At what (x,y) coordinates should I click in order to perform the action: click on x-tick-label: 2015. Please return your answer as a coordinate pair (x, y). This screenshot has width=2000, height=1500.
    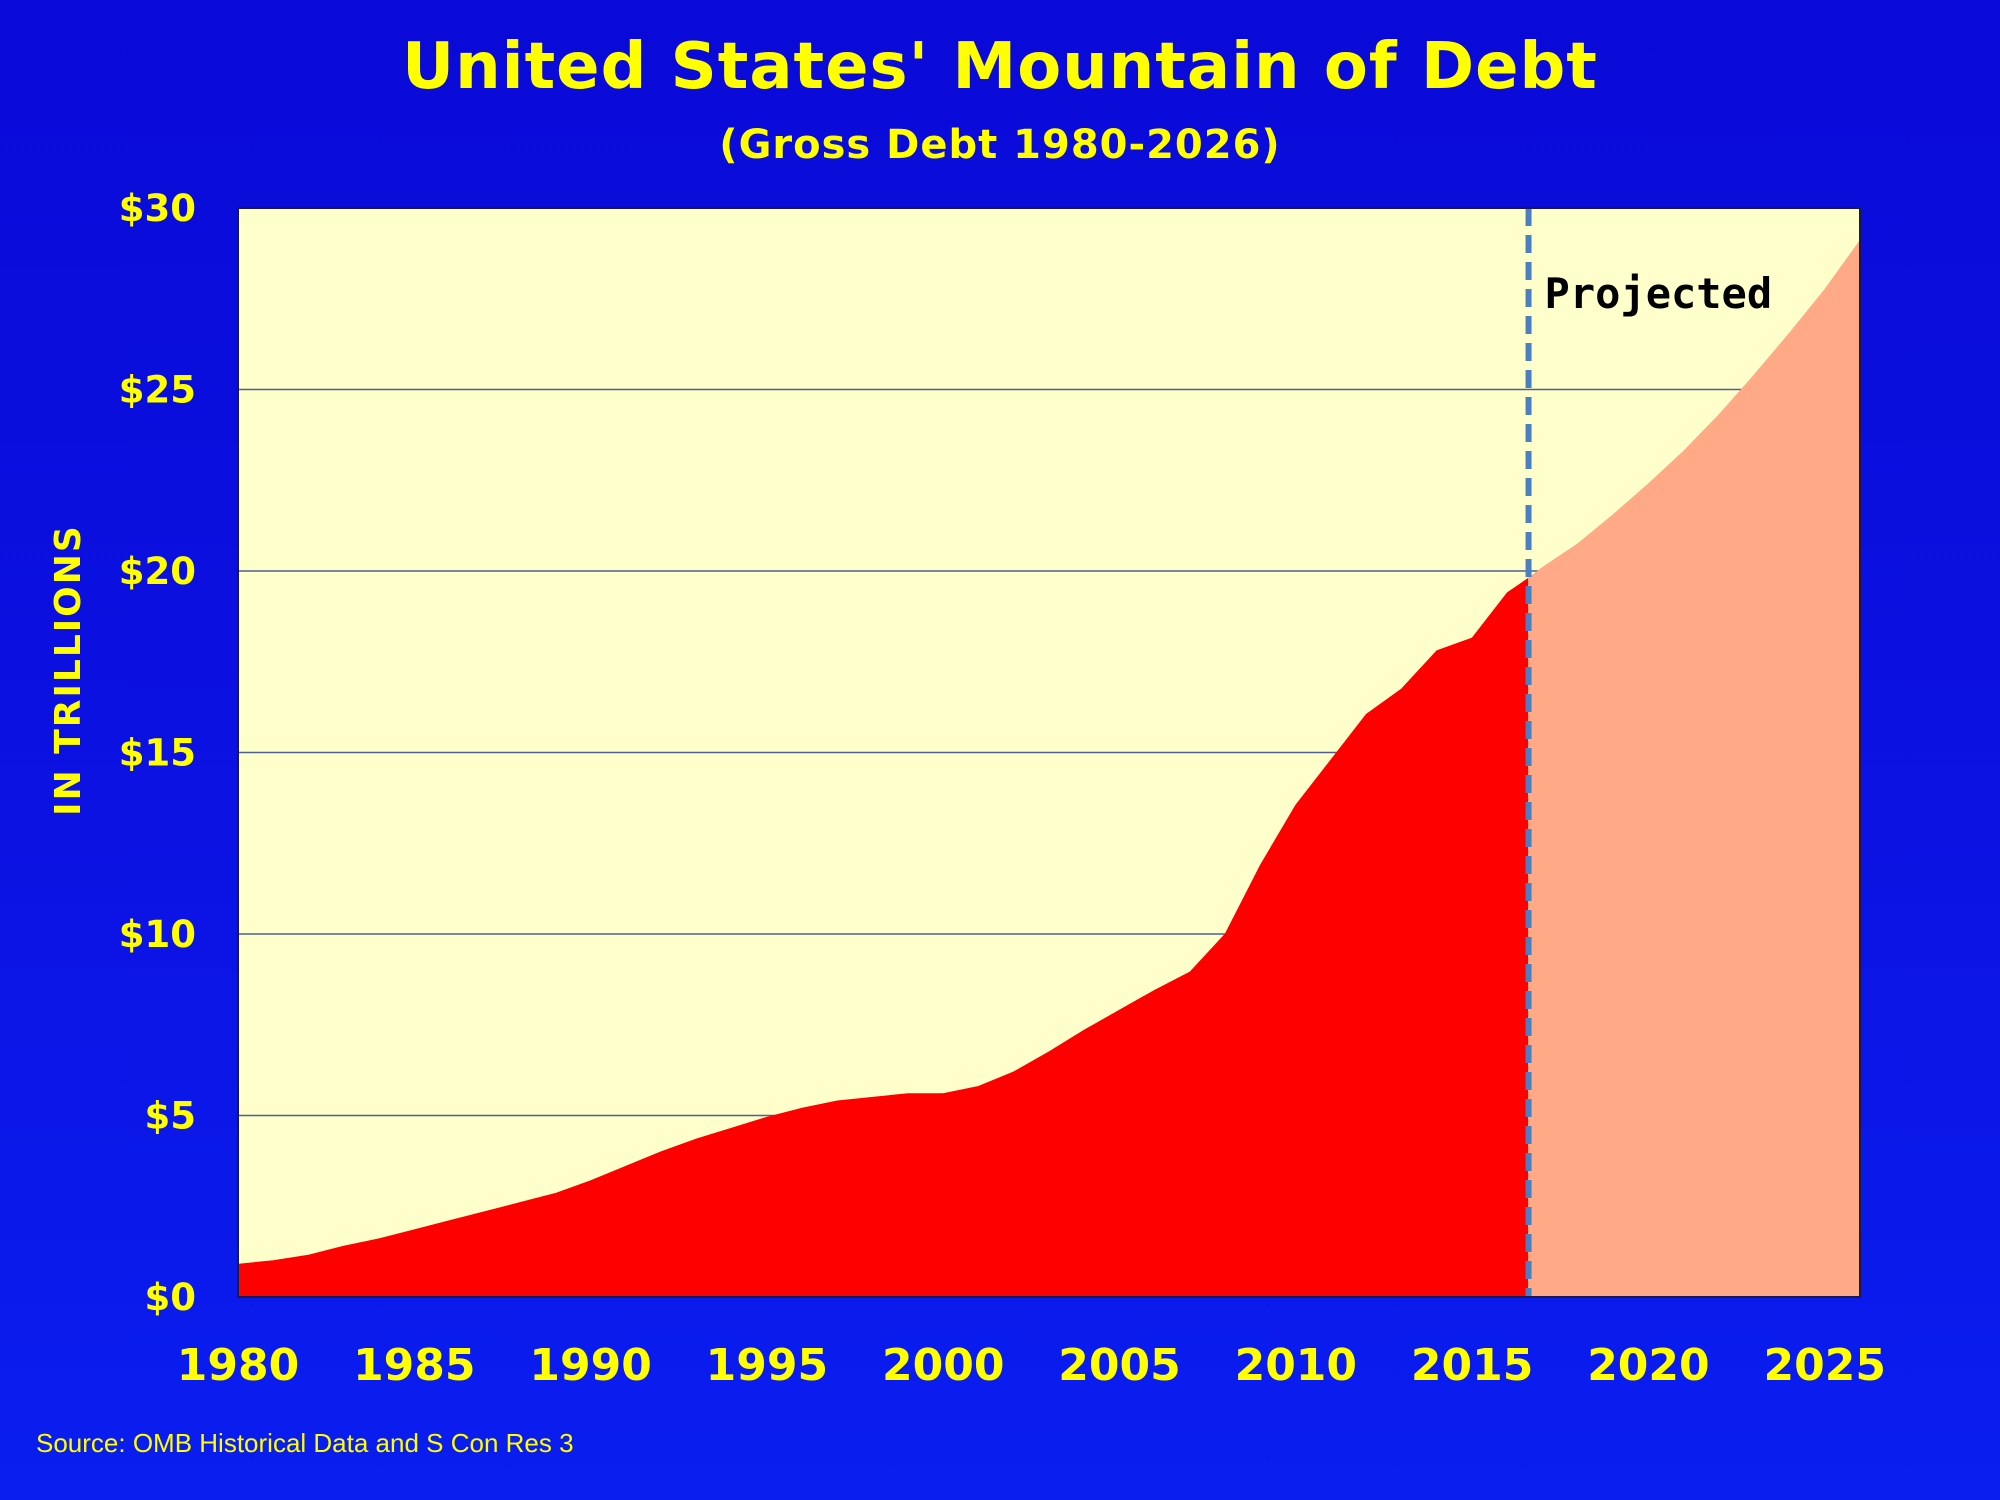
    Looking at the image, I should click on (1472, 1365).